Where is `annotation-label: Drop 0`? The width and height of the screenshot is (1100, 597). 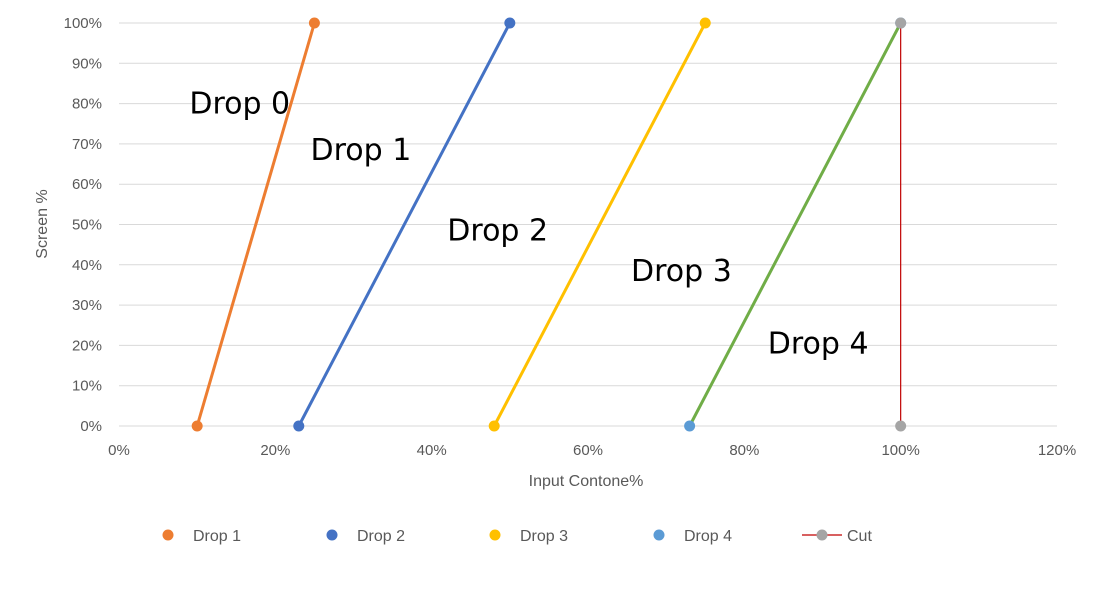
annotation-label: Drop 0 is located at coordinates (239, 104).